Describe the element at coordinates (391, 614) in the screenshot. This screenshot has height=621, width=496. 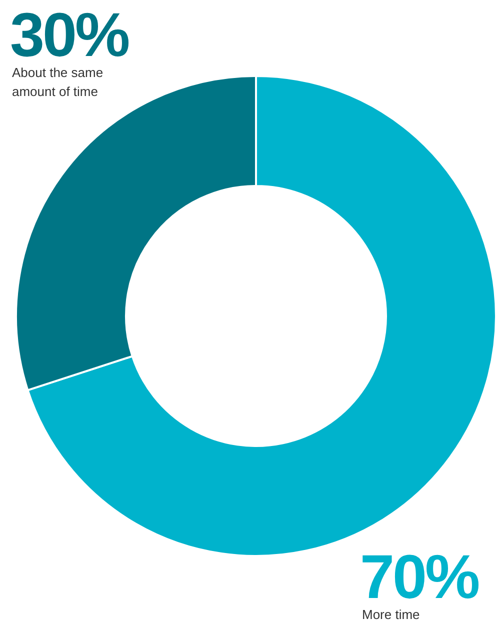
I see `slice-label: More time` at that location.